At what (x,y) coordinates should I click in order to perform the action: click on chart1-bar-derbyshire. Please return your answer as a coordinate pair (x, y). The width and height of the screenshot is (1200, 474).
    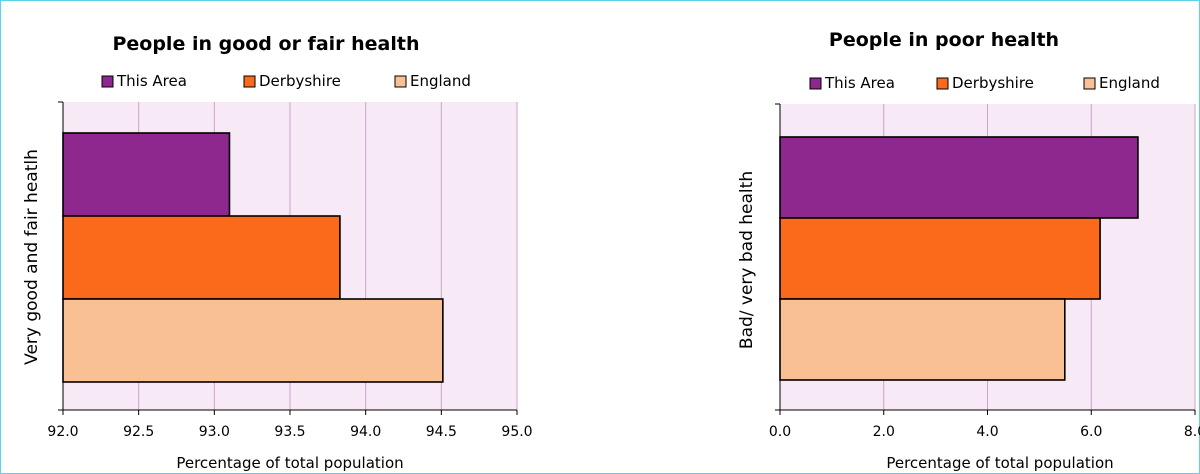
    Looking at the image, I should click on (201, 257).